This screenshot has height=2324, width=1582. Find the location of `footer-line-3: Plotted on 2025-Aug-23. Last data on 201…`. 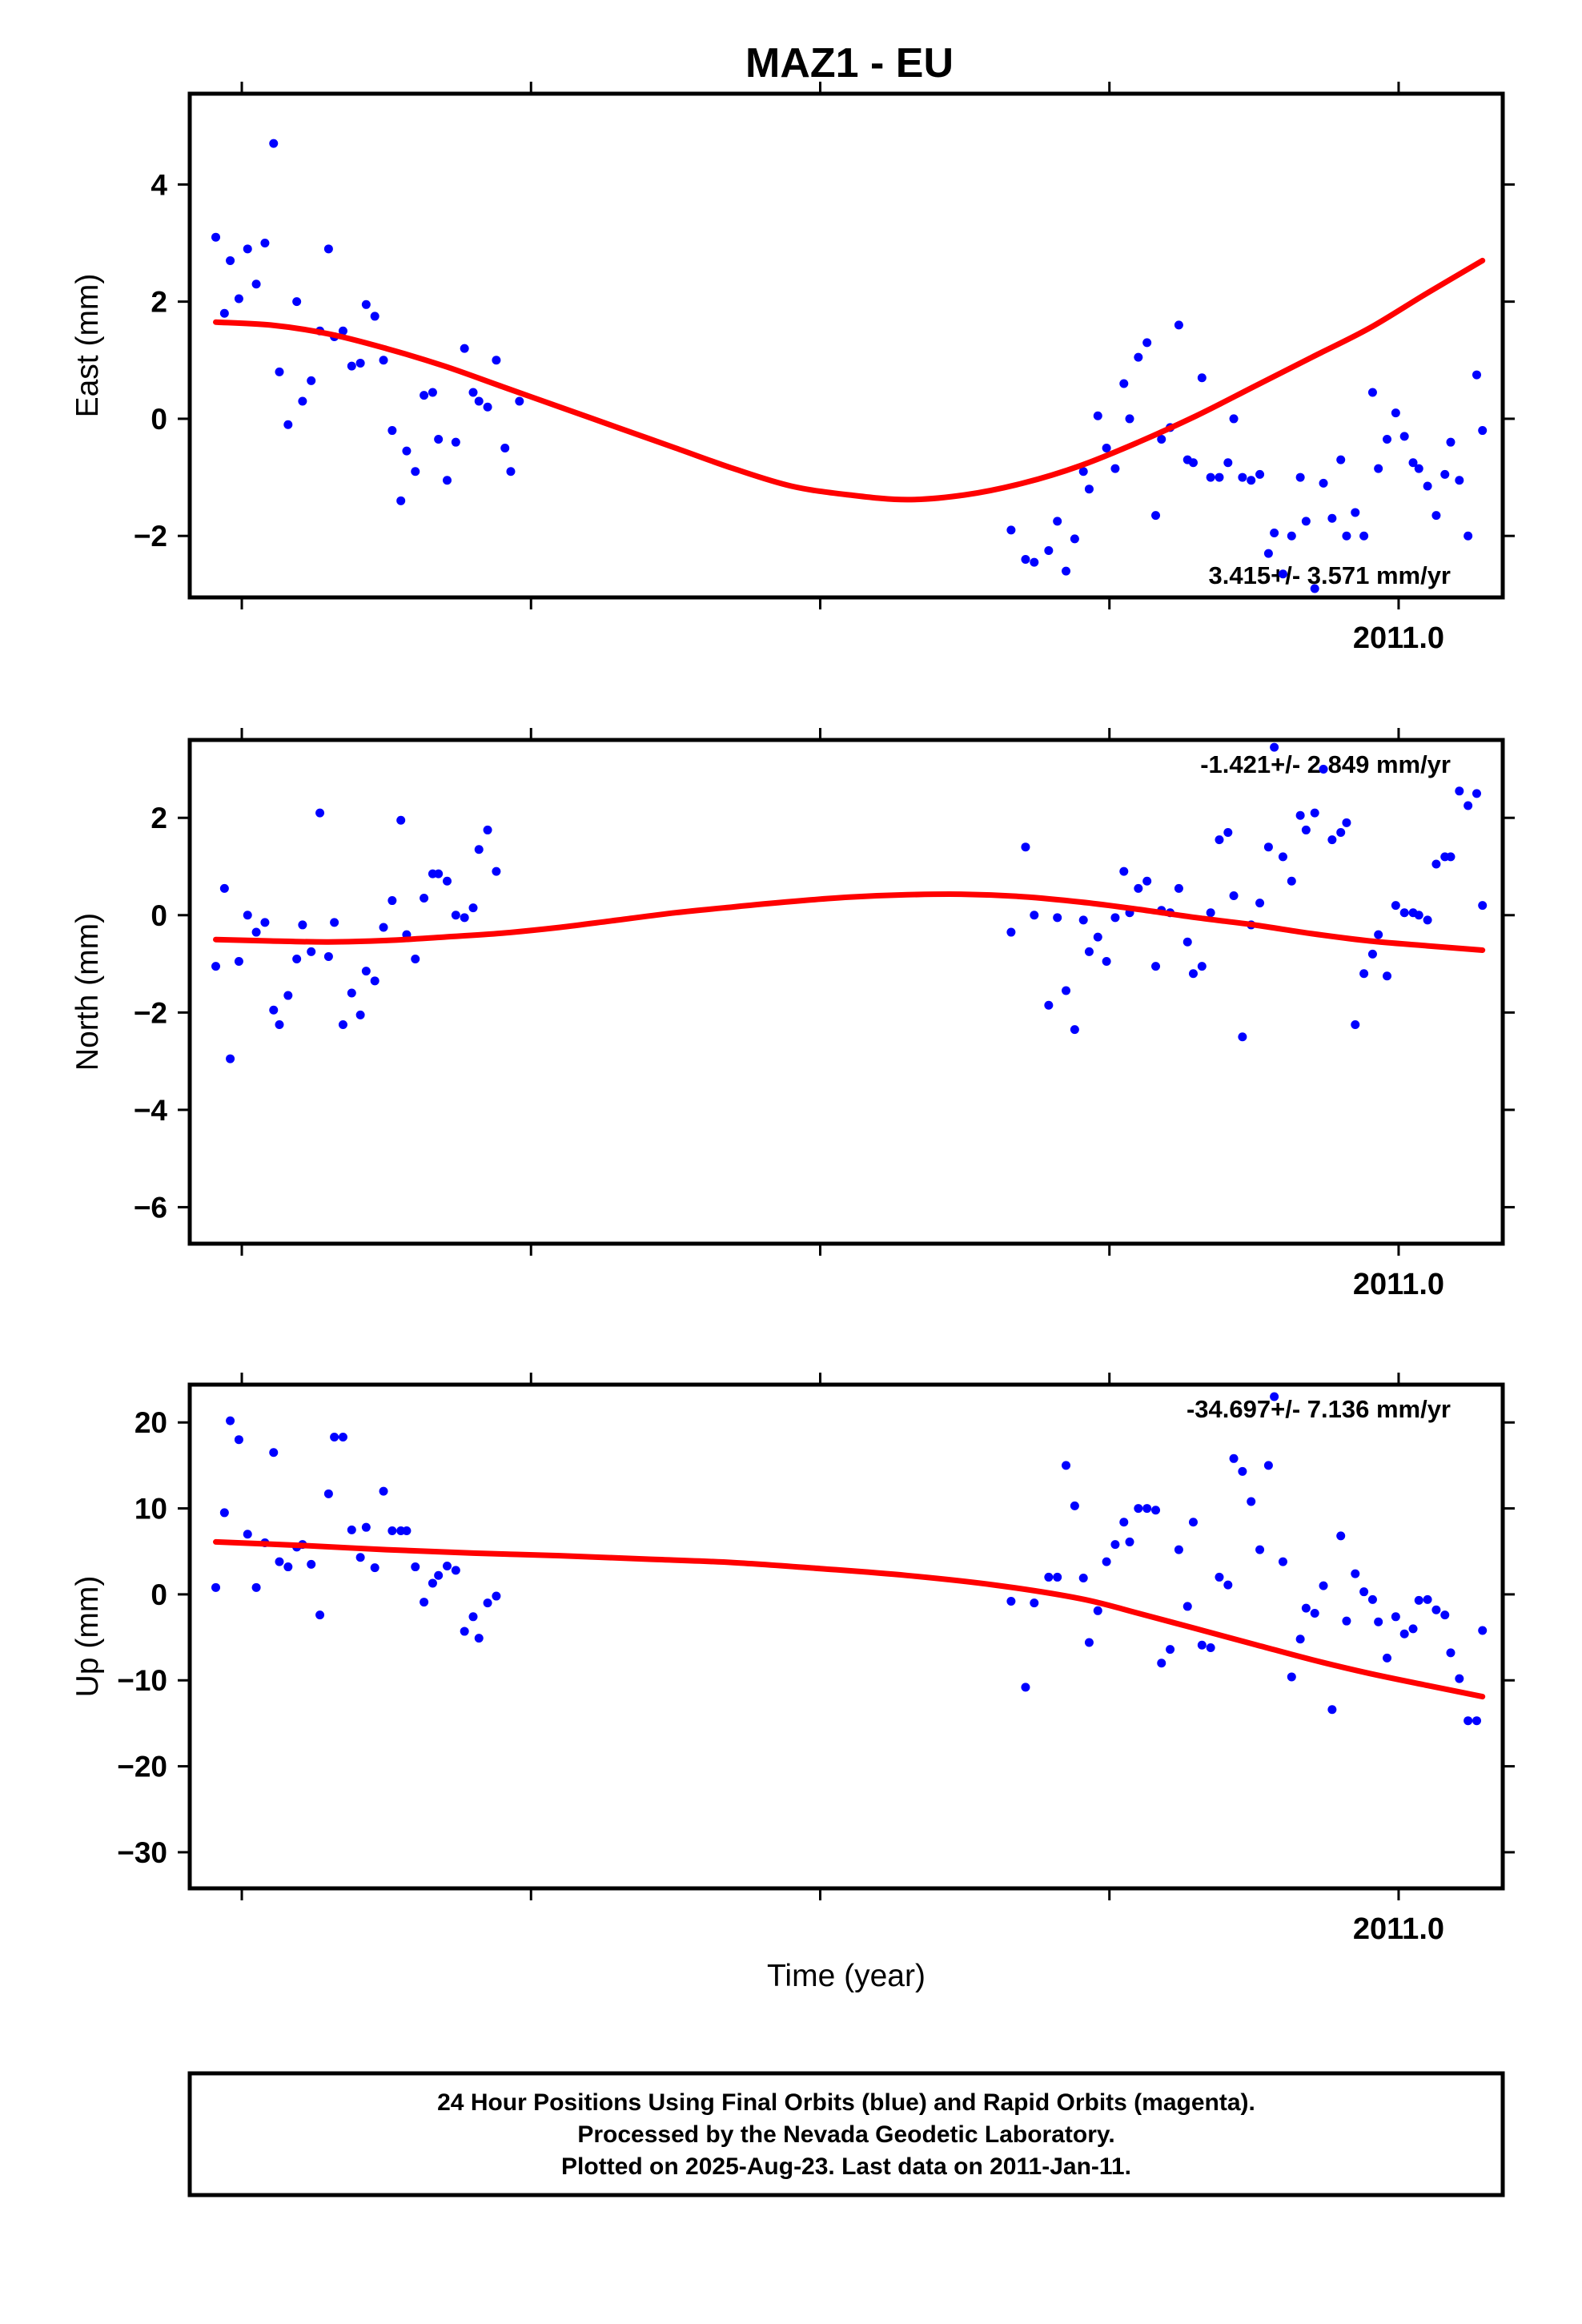

footer-line-3: Plotted on 2025-Aug-23. Last data on 201… is located at coordinates (846, 2166).